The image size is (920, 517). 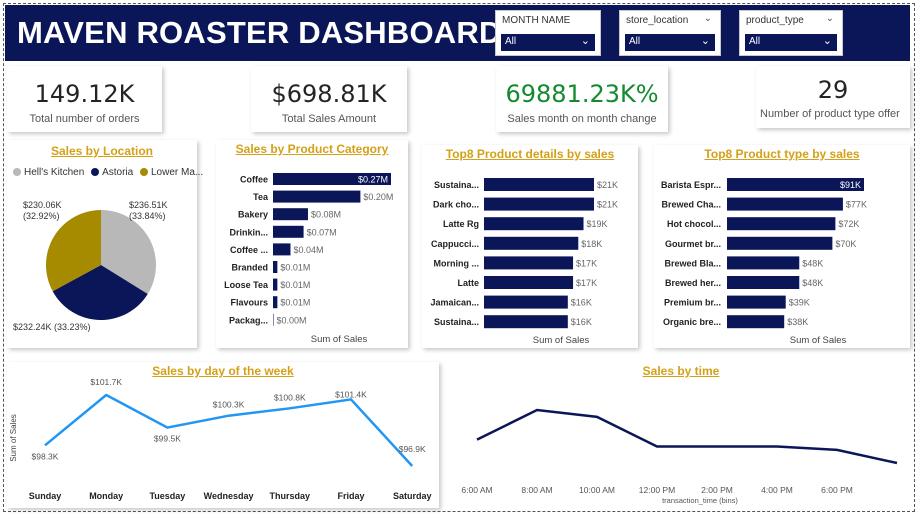 What do you see at coordinates (106, 382) in the screenshot?
I see `point-data-label: $101.7K` at bounding box center [106, 382].